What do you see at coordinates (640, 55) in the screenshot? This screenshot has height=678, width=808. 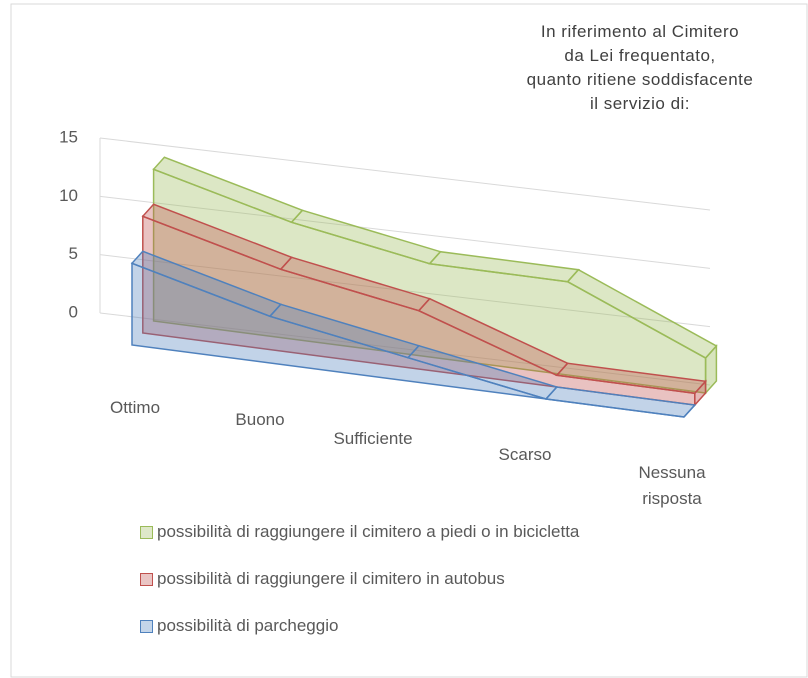 I see `chart-title: da Lei frequentato,` at bounding box center [640, 55].